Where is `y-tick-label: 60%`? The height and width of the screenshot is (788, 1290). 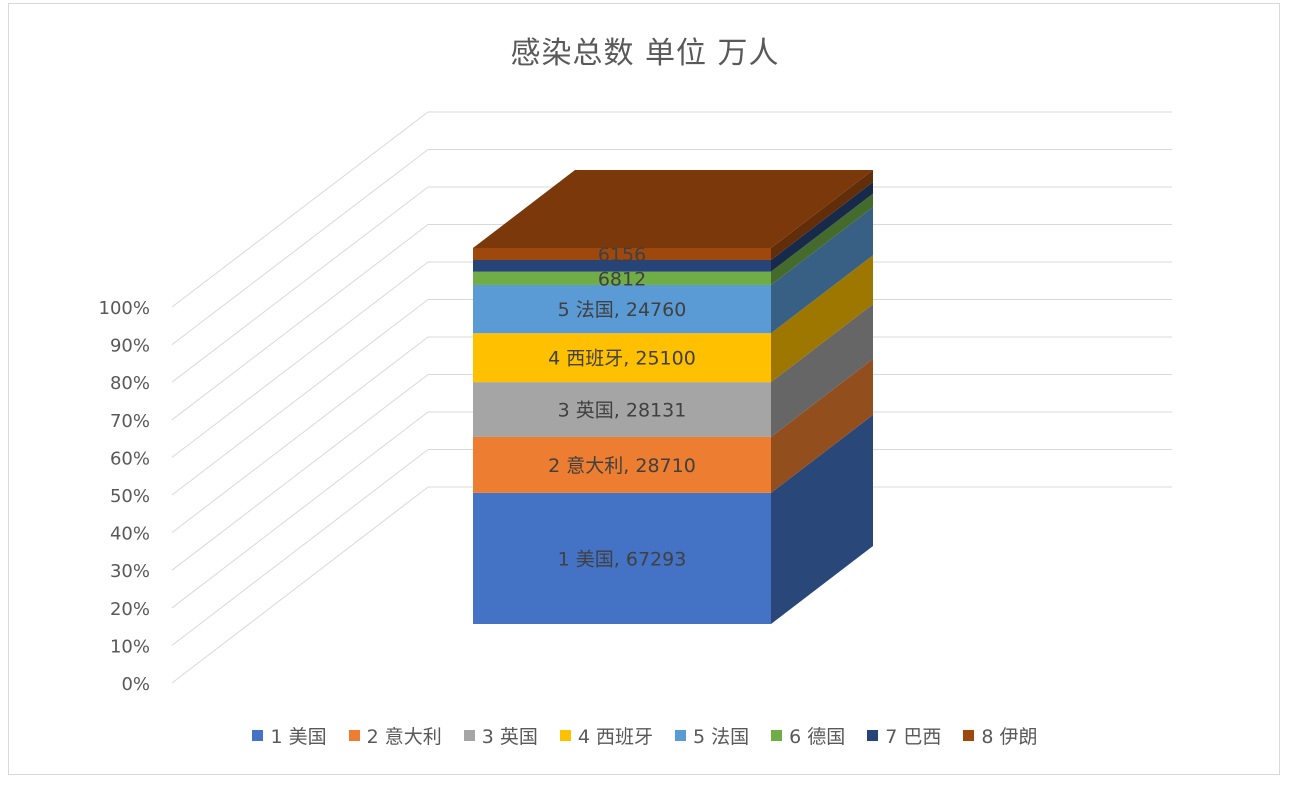 y-tick-label: 60% is located at coordinates (130, 458).